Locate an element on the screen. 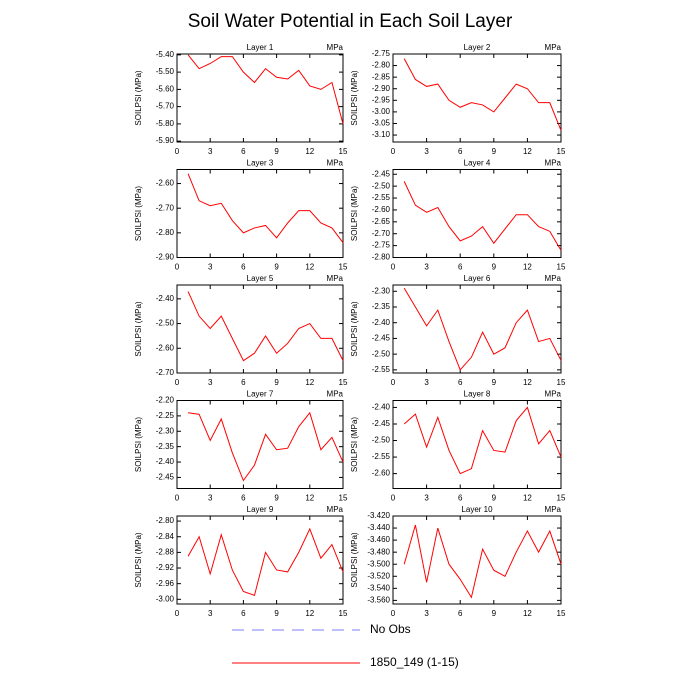  y-tick-label: -5.70 is located at coordinates (165, 106).